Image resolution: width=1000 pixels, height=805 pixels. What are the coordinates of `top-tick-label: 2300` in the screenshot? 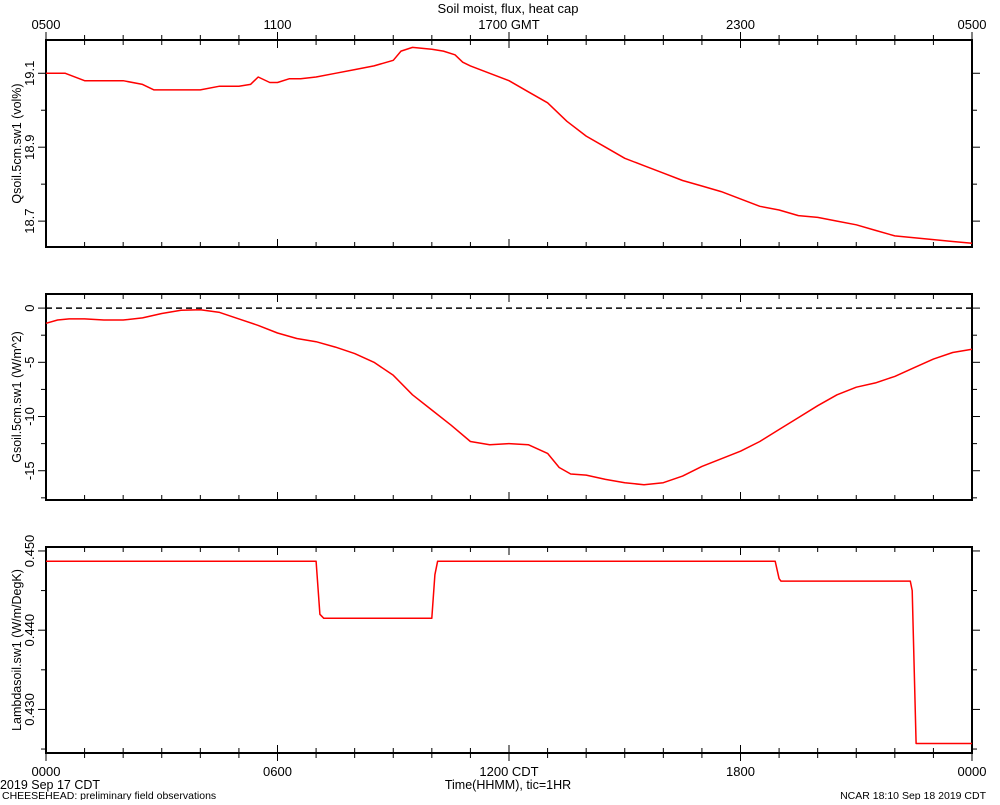 It's located at (740, 24).